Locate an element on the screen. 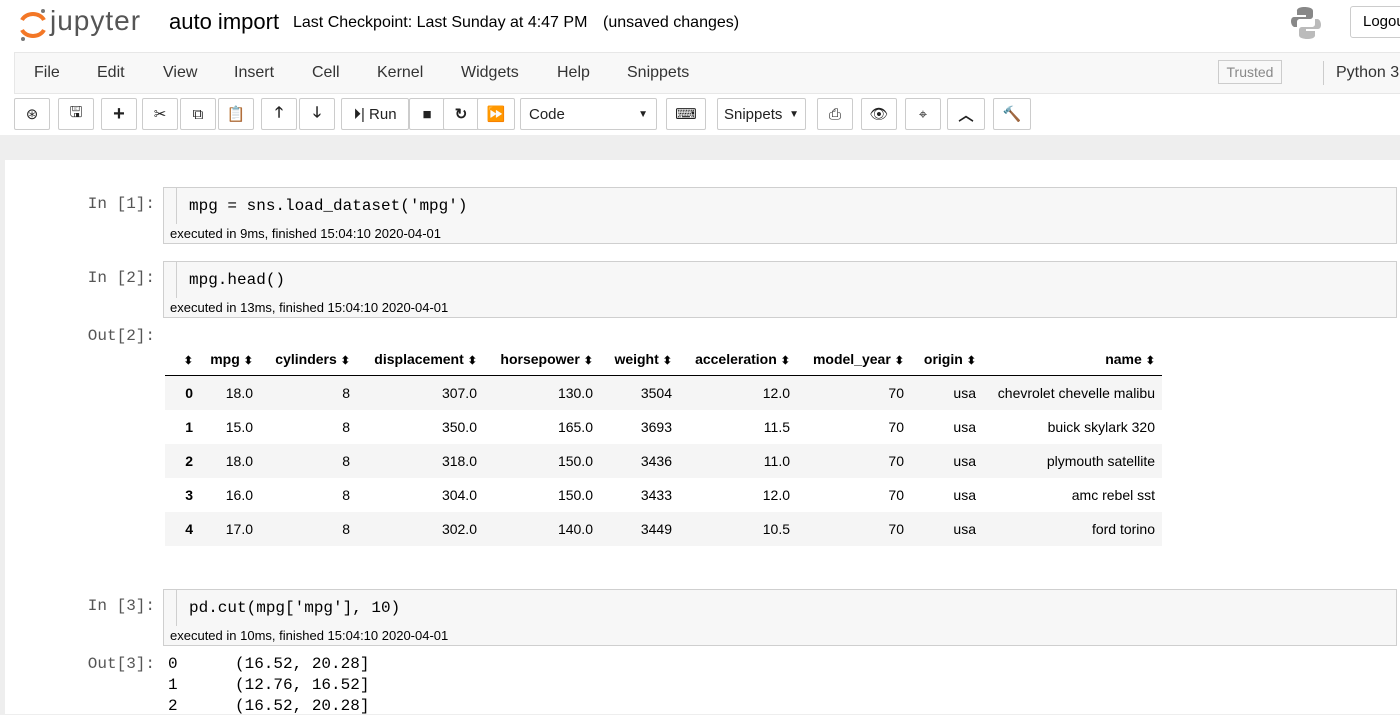 This screenshot has width=1400, height=715. run-button: ⏵| Run is located at coordinates (375, 114).